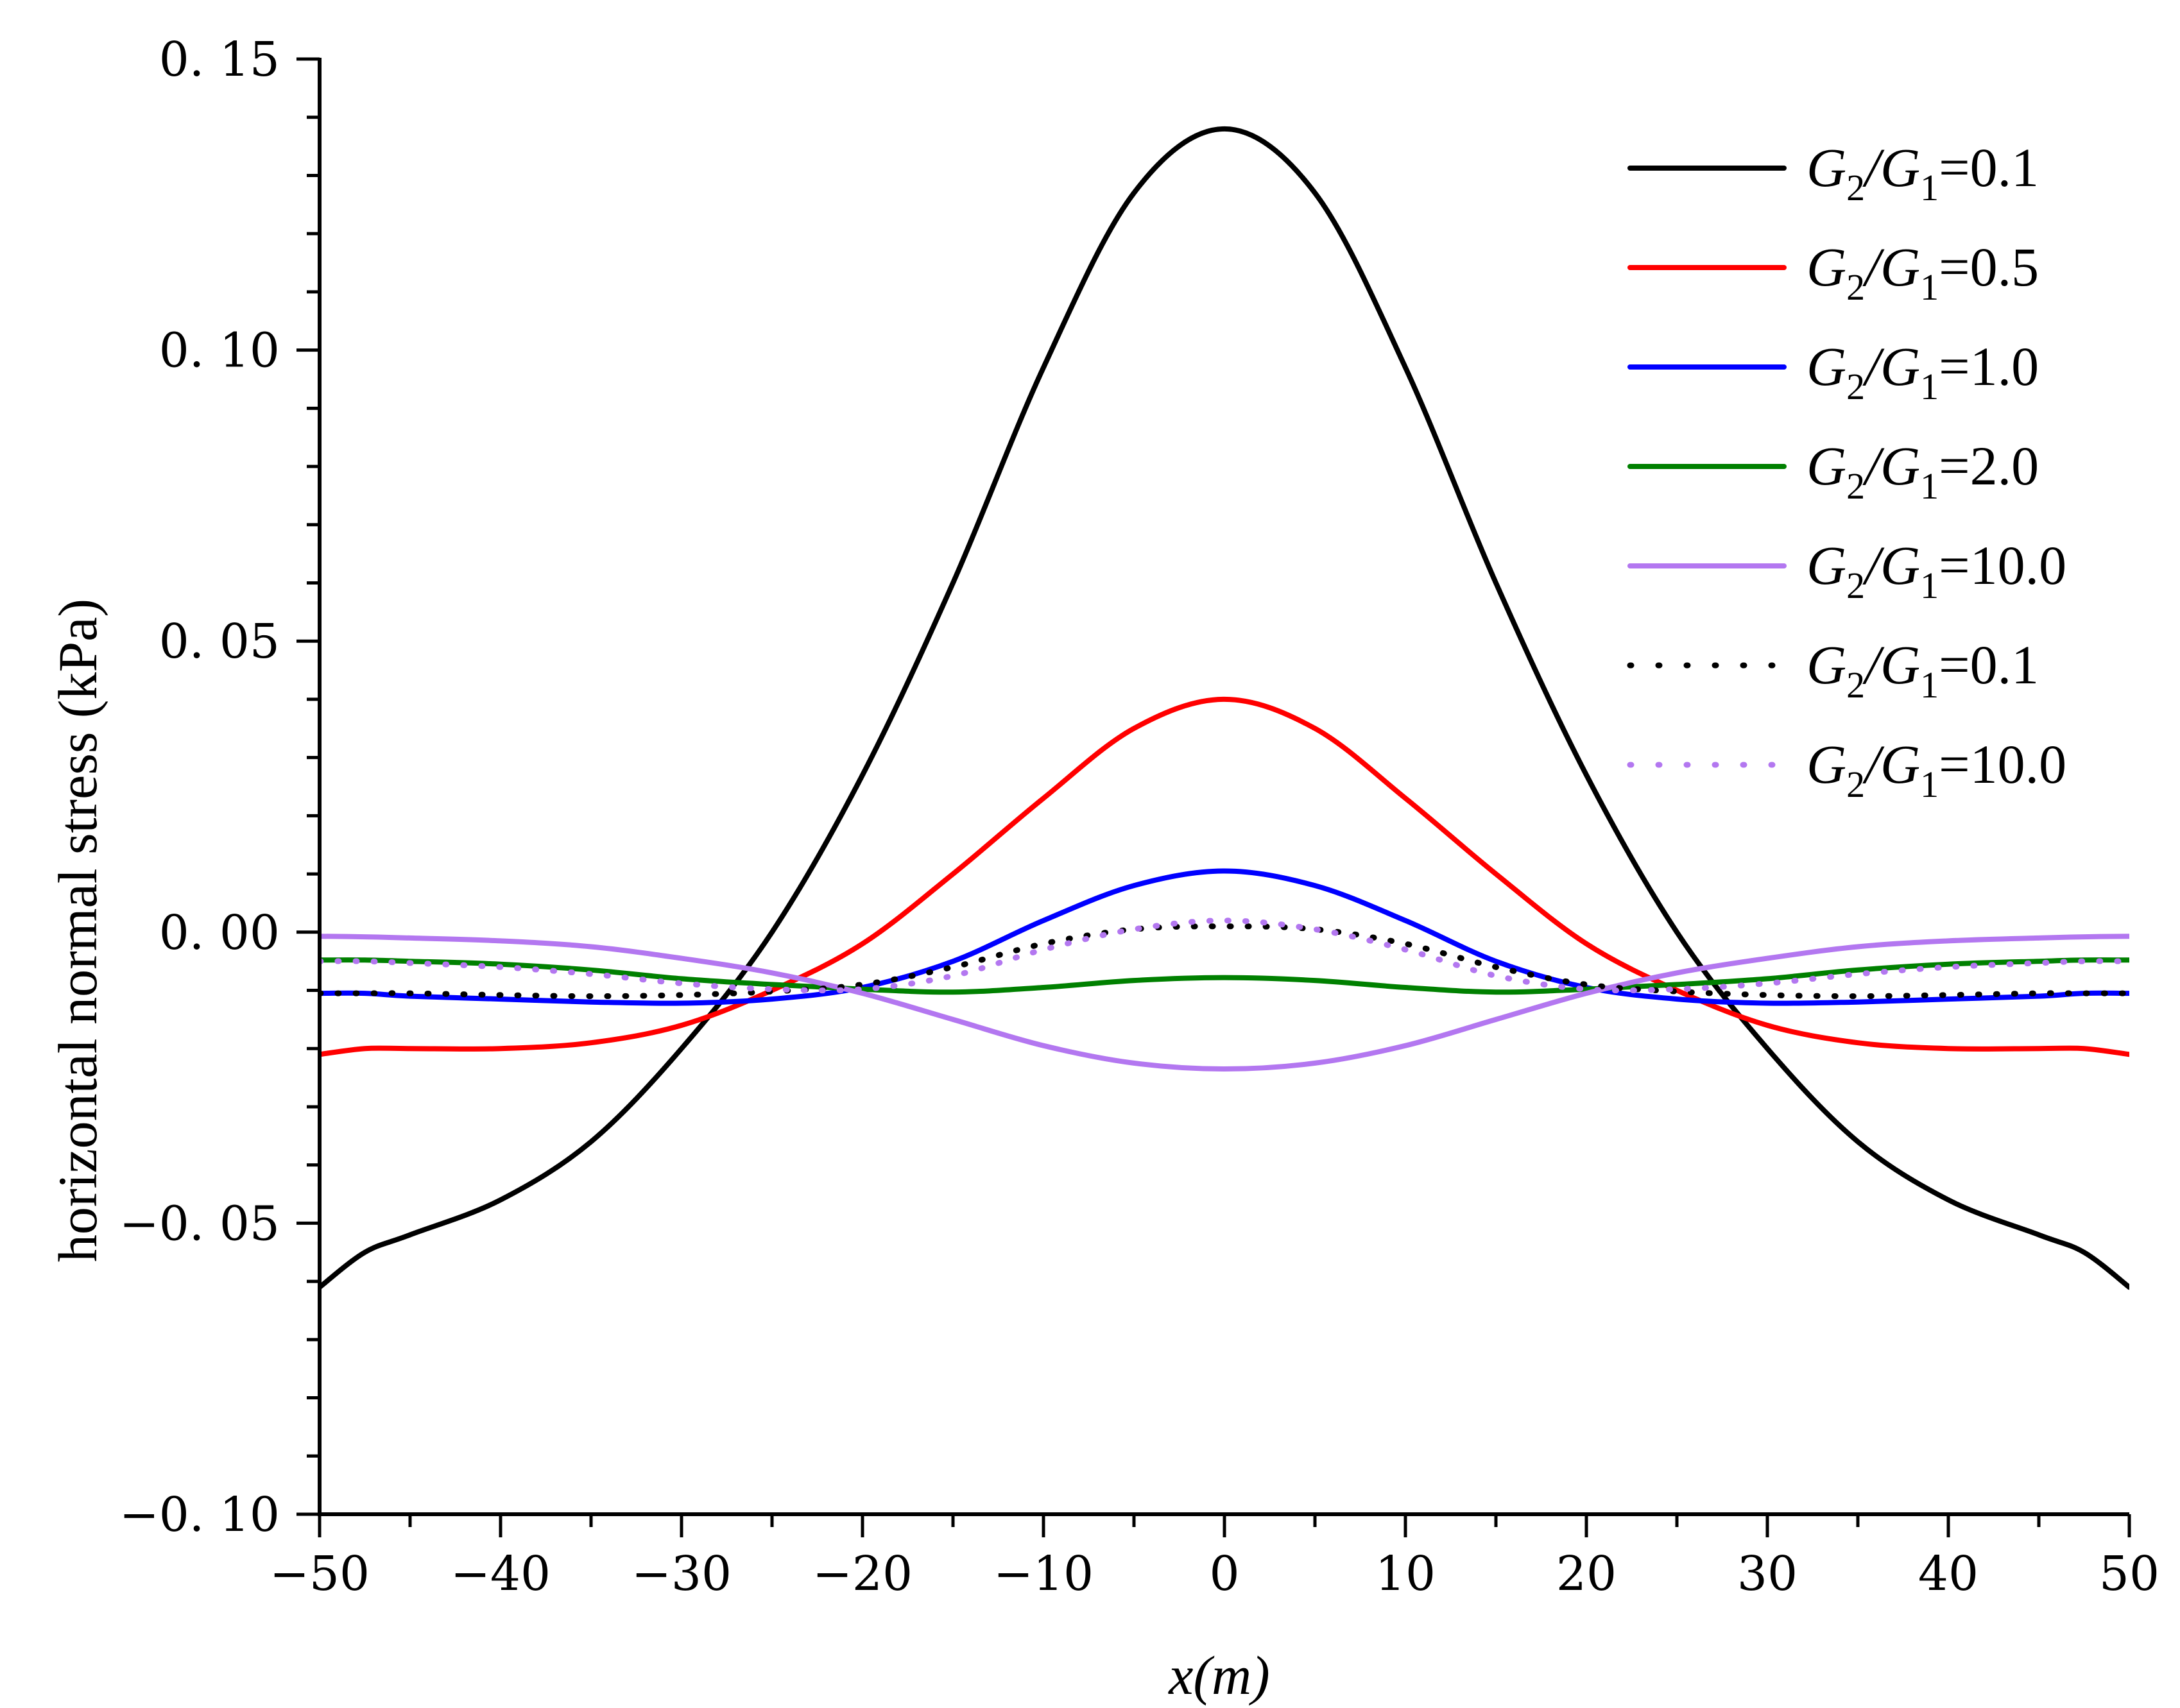  I want to click on legend-label-7: G2/G1=10.0, so click(1936, 769).